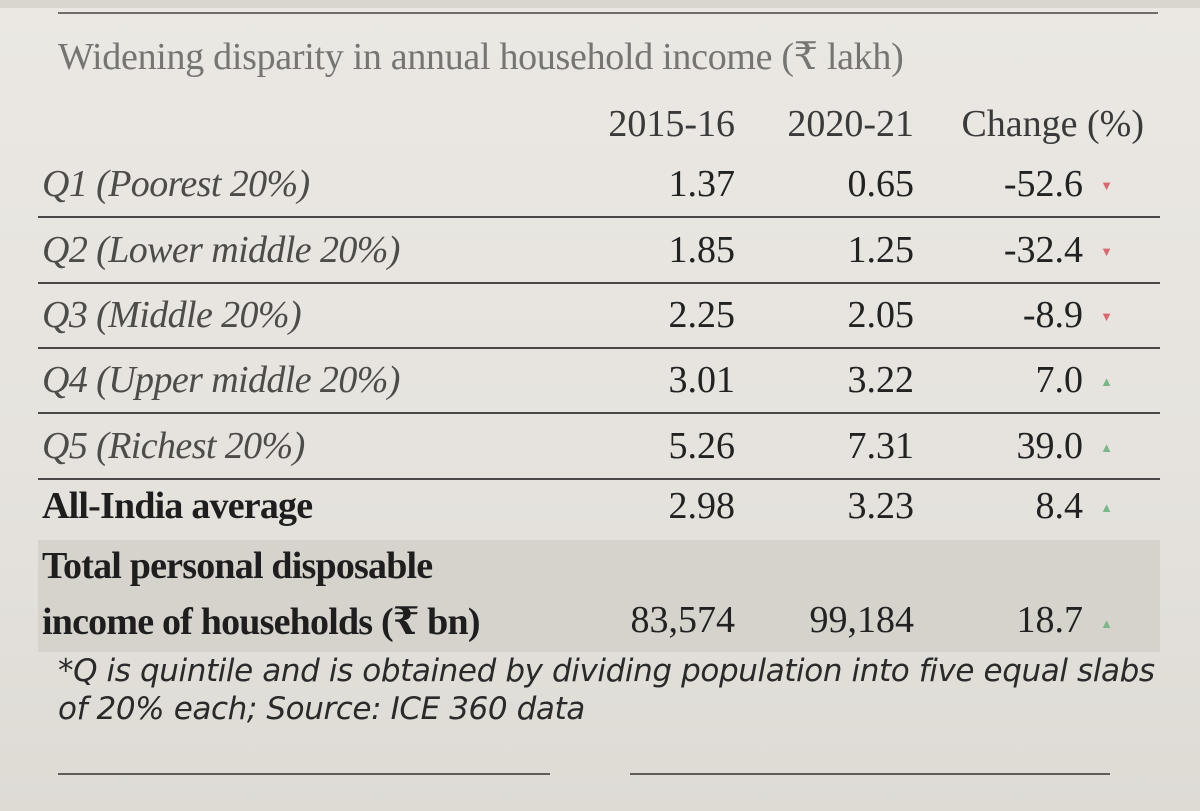 This screenshot has height=811, width=1200. Describe the element at coordinates (1052, 124) in the screenshot. I see `column-header-change: Change (%)` at that location.